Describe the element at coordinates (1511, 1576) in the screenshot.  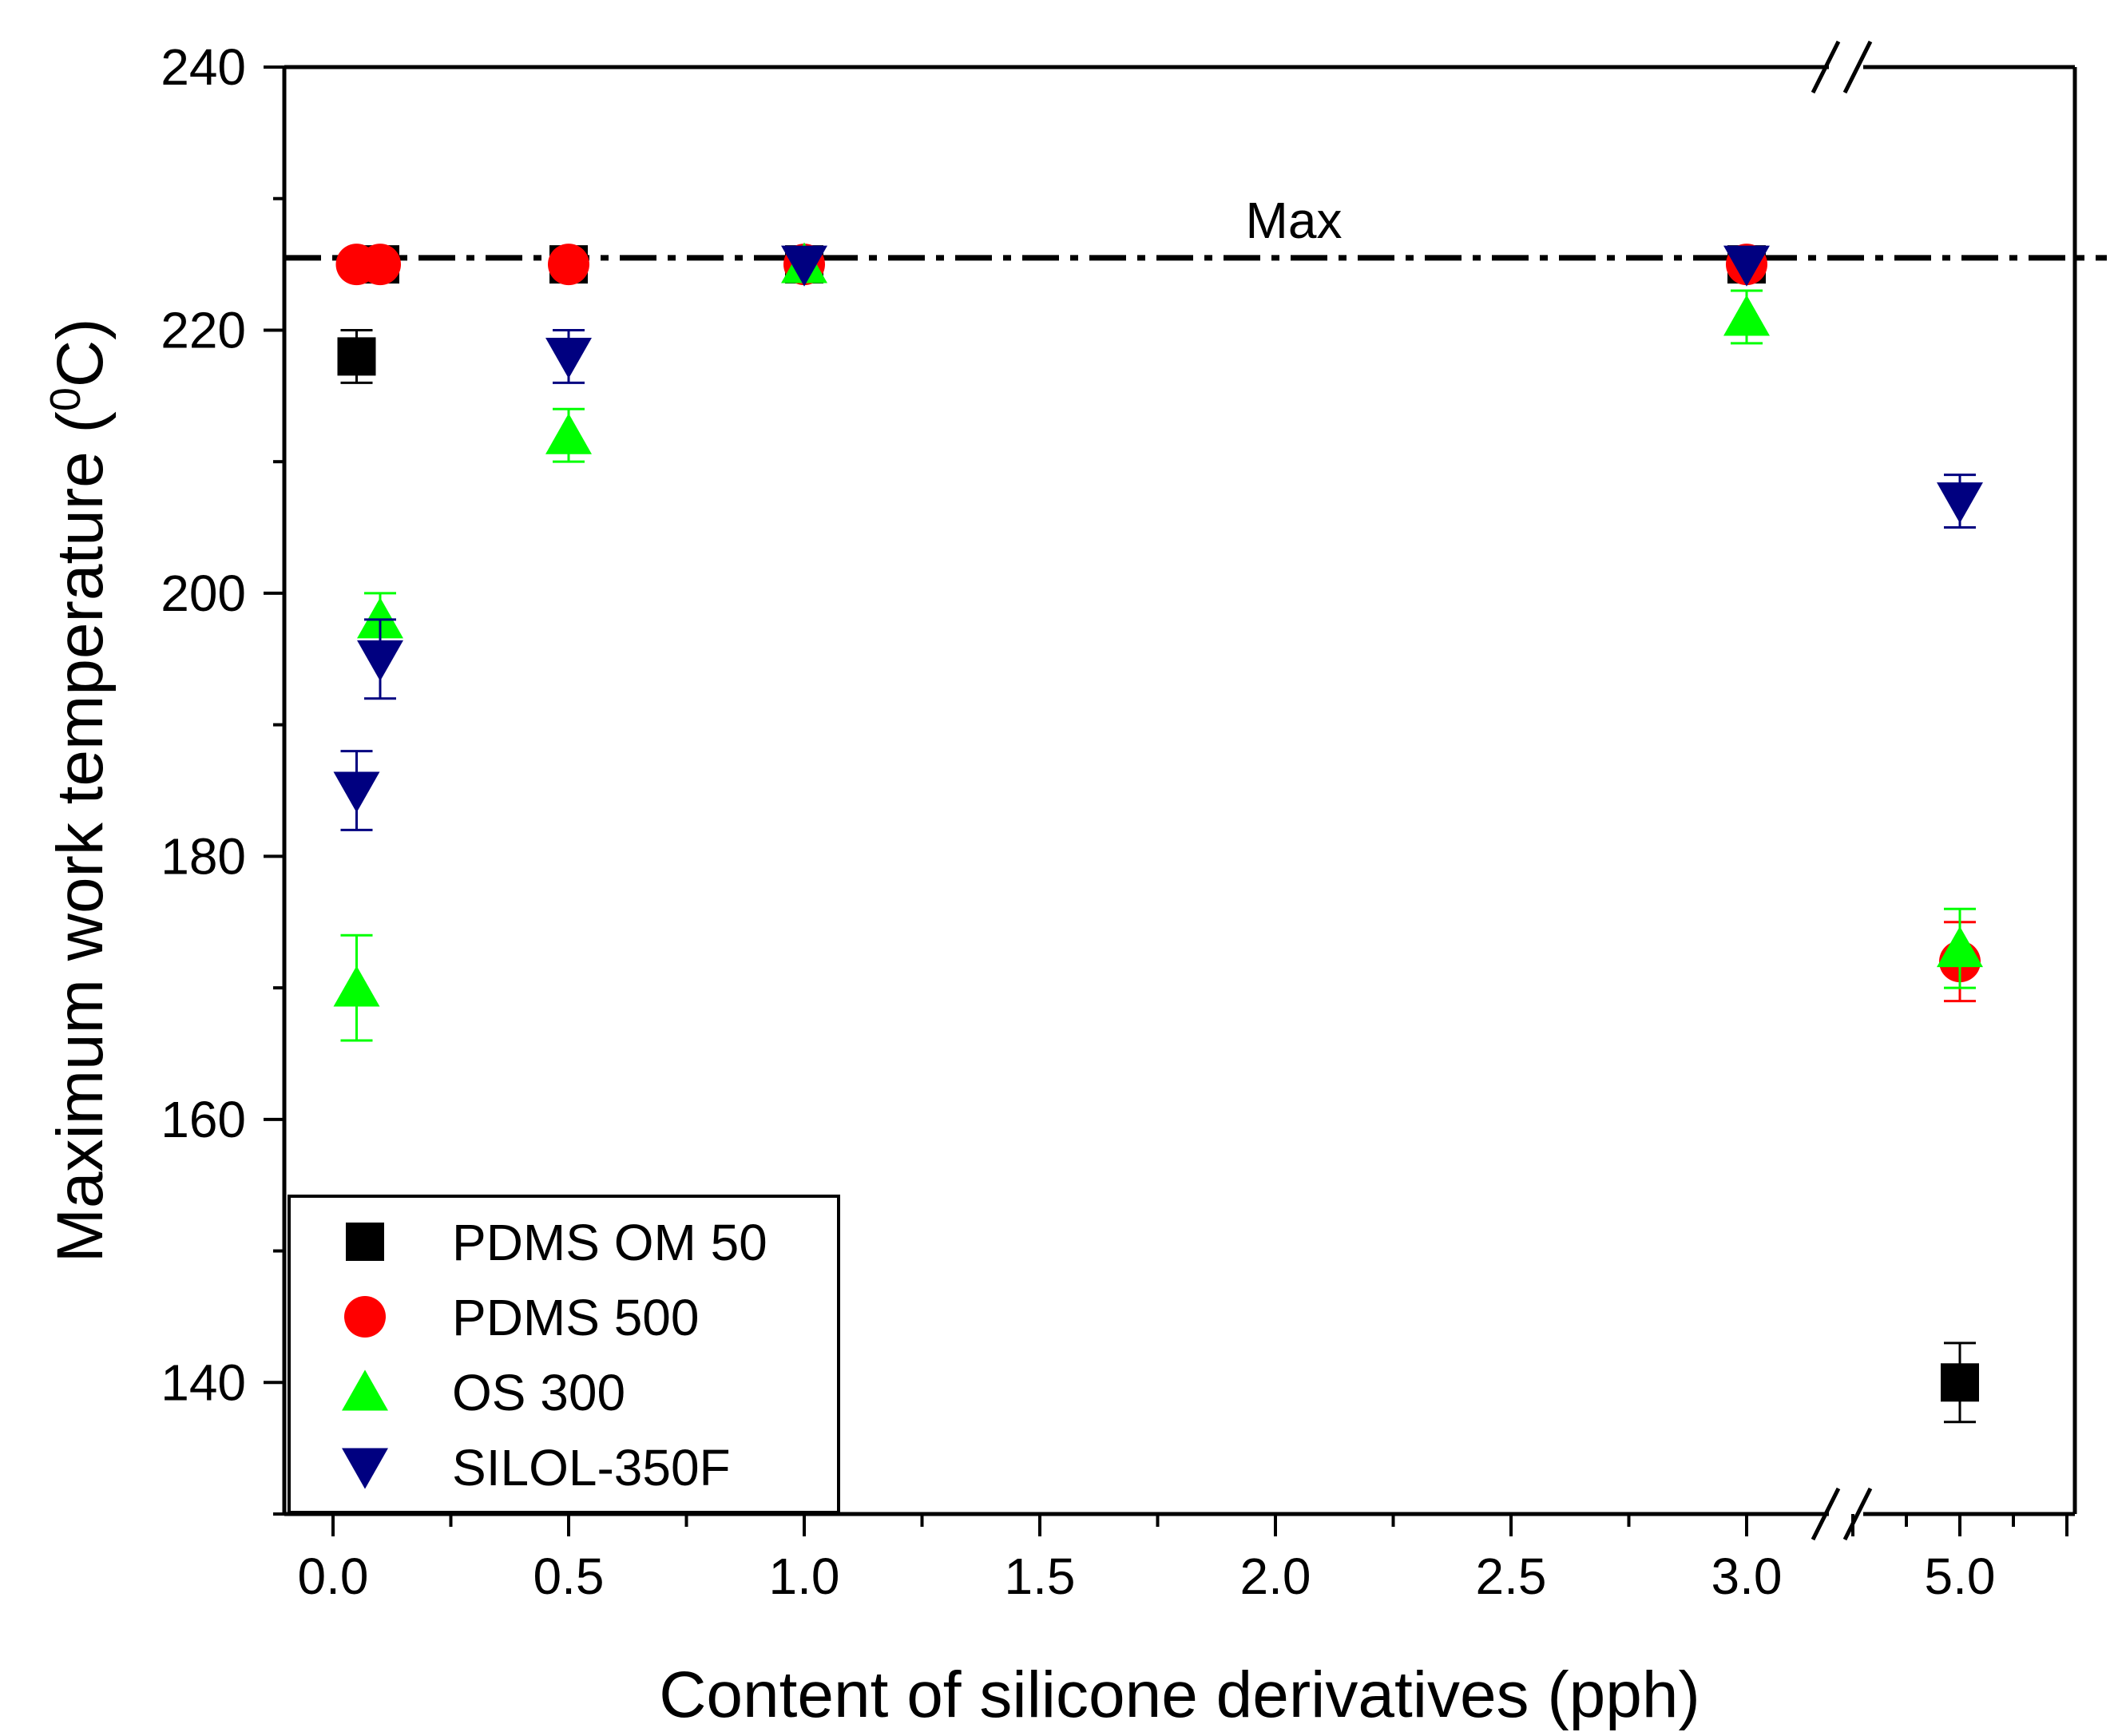
I see `x-tick-label: 2.5` at that location.